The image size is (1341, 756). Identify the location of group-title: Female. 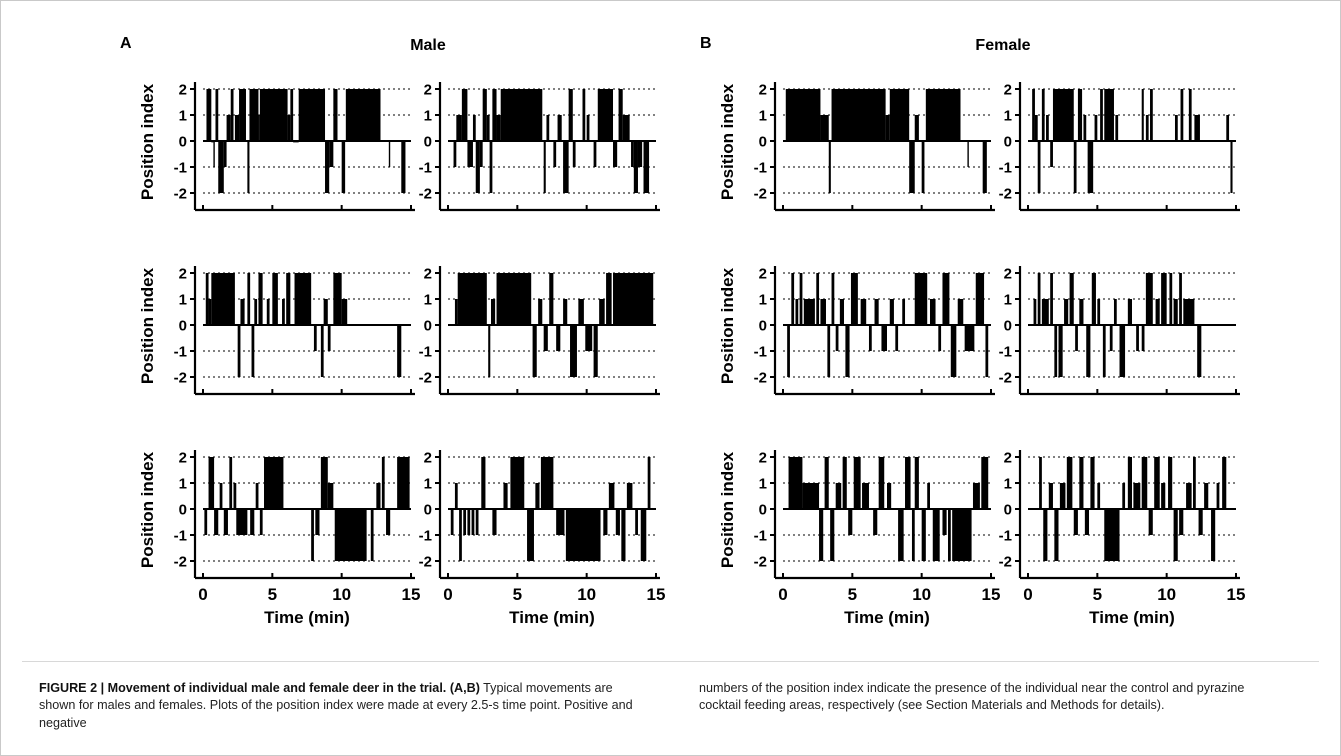
(1002, 45).